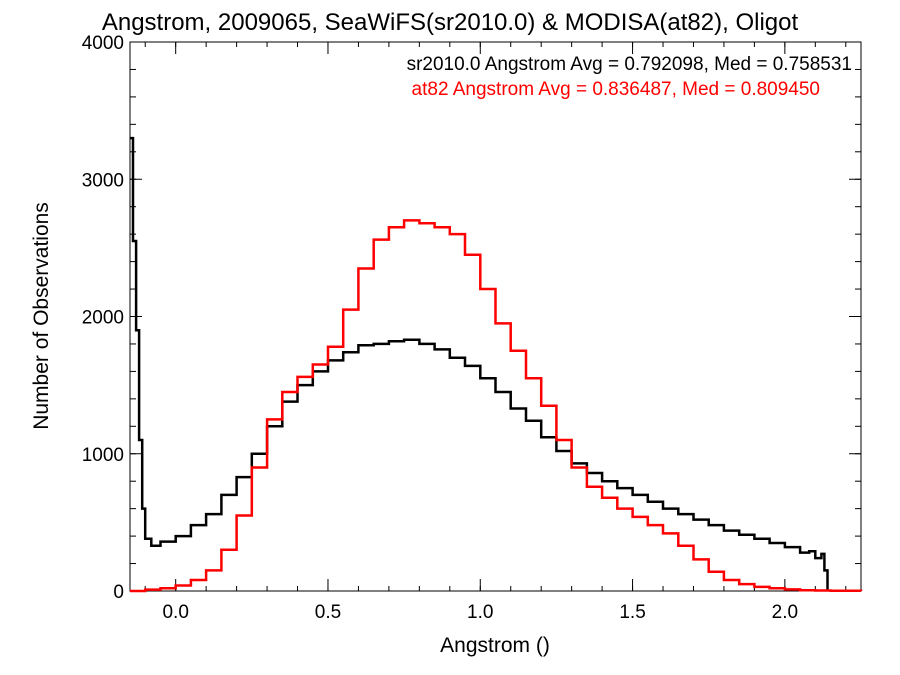 This screenshot has height=675, width=900. Describe the element at coordinates (328, 612) in the screenshot. I see `x-tick-label: 0.5` at that location.